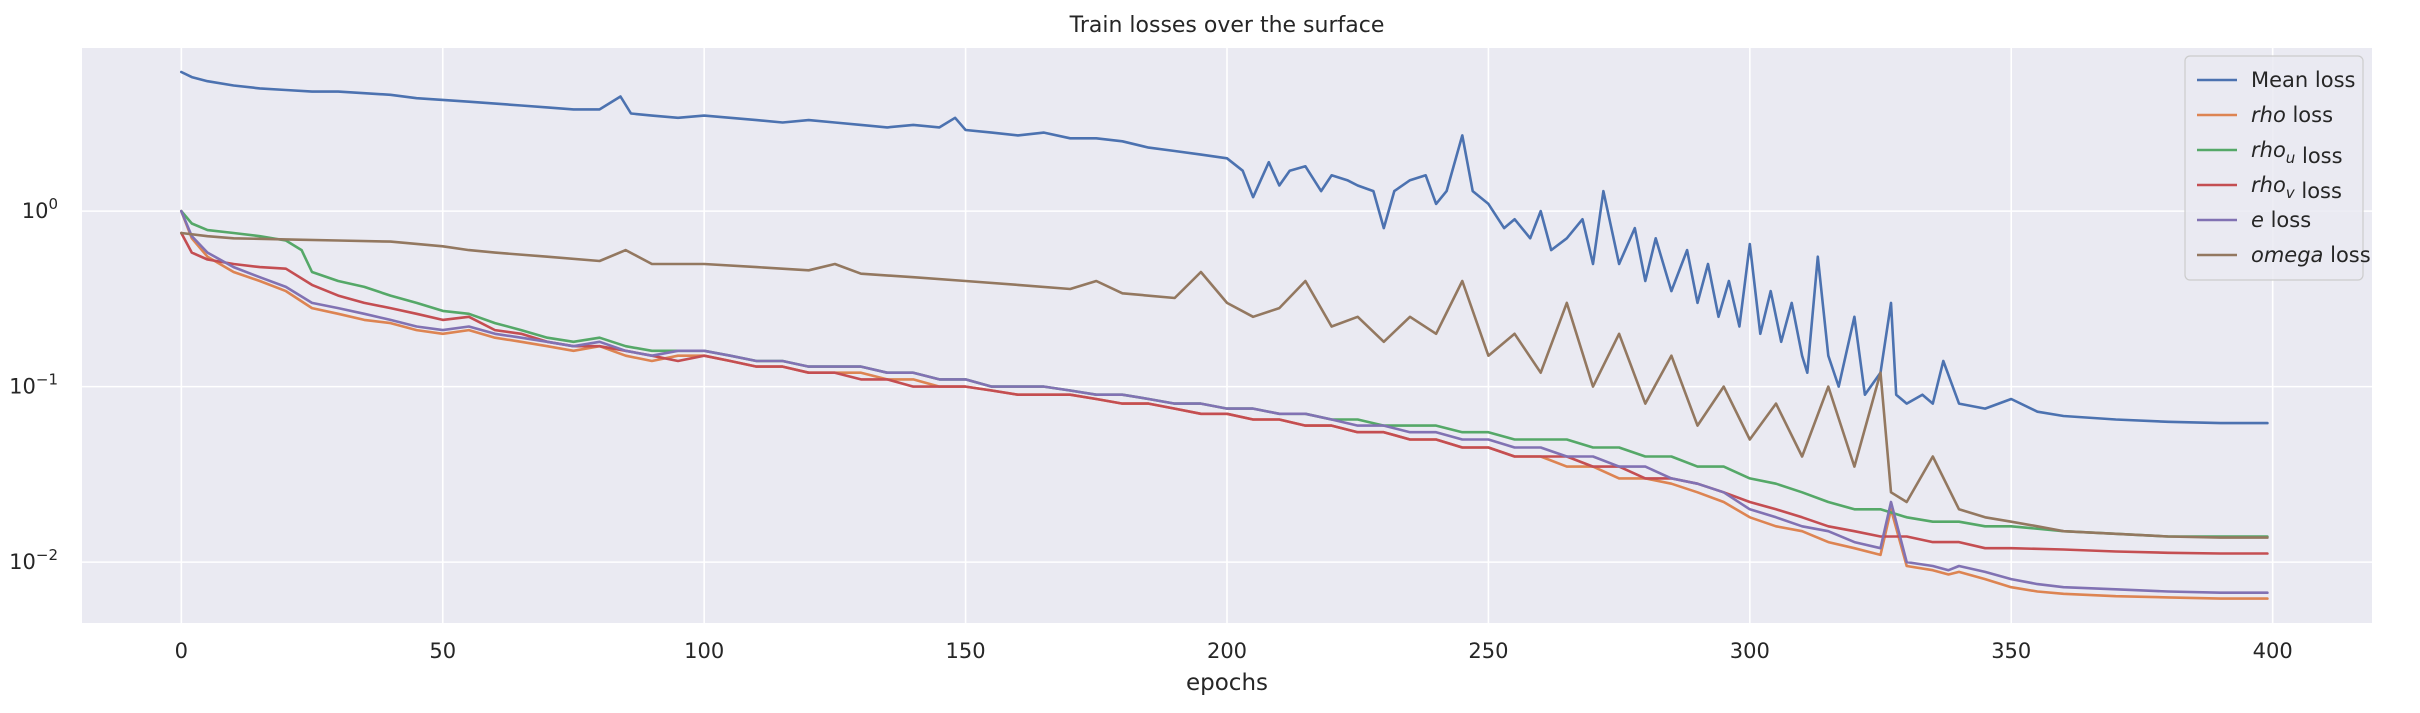 The height and width of the screenshot is (713, 2420). Describe the element at coordinates (1488, 651) in the screenshot. I see `x-tick-label: 250` at that location.